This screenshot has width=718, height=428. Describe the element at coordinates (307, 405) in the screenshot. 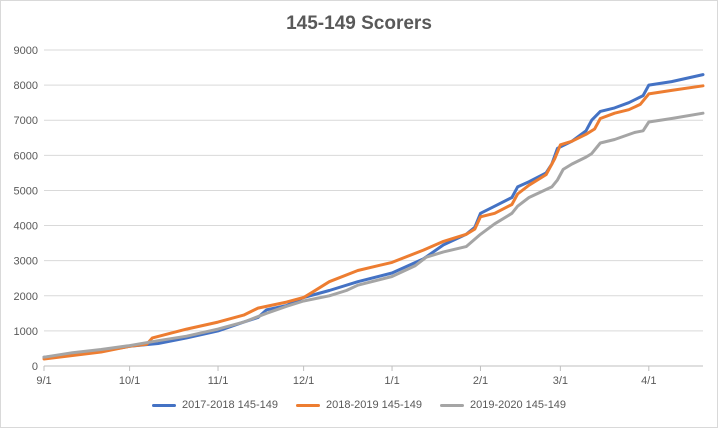

I see `legend-swatch-2018-2019` at that location.